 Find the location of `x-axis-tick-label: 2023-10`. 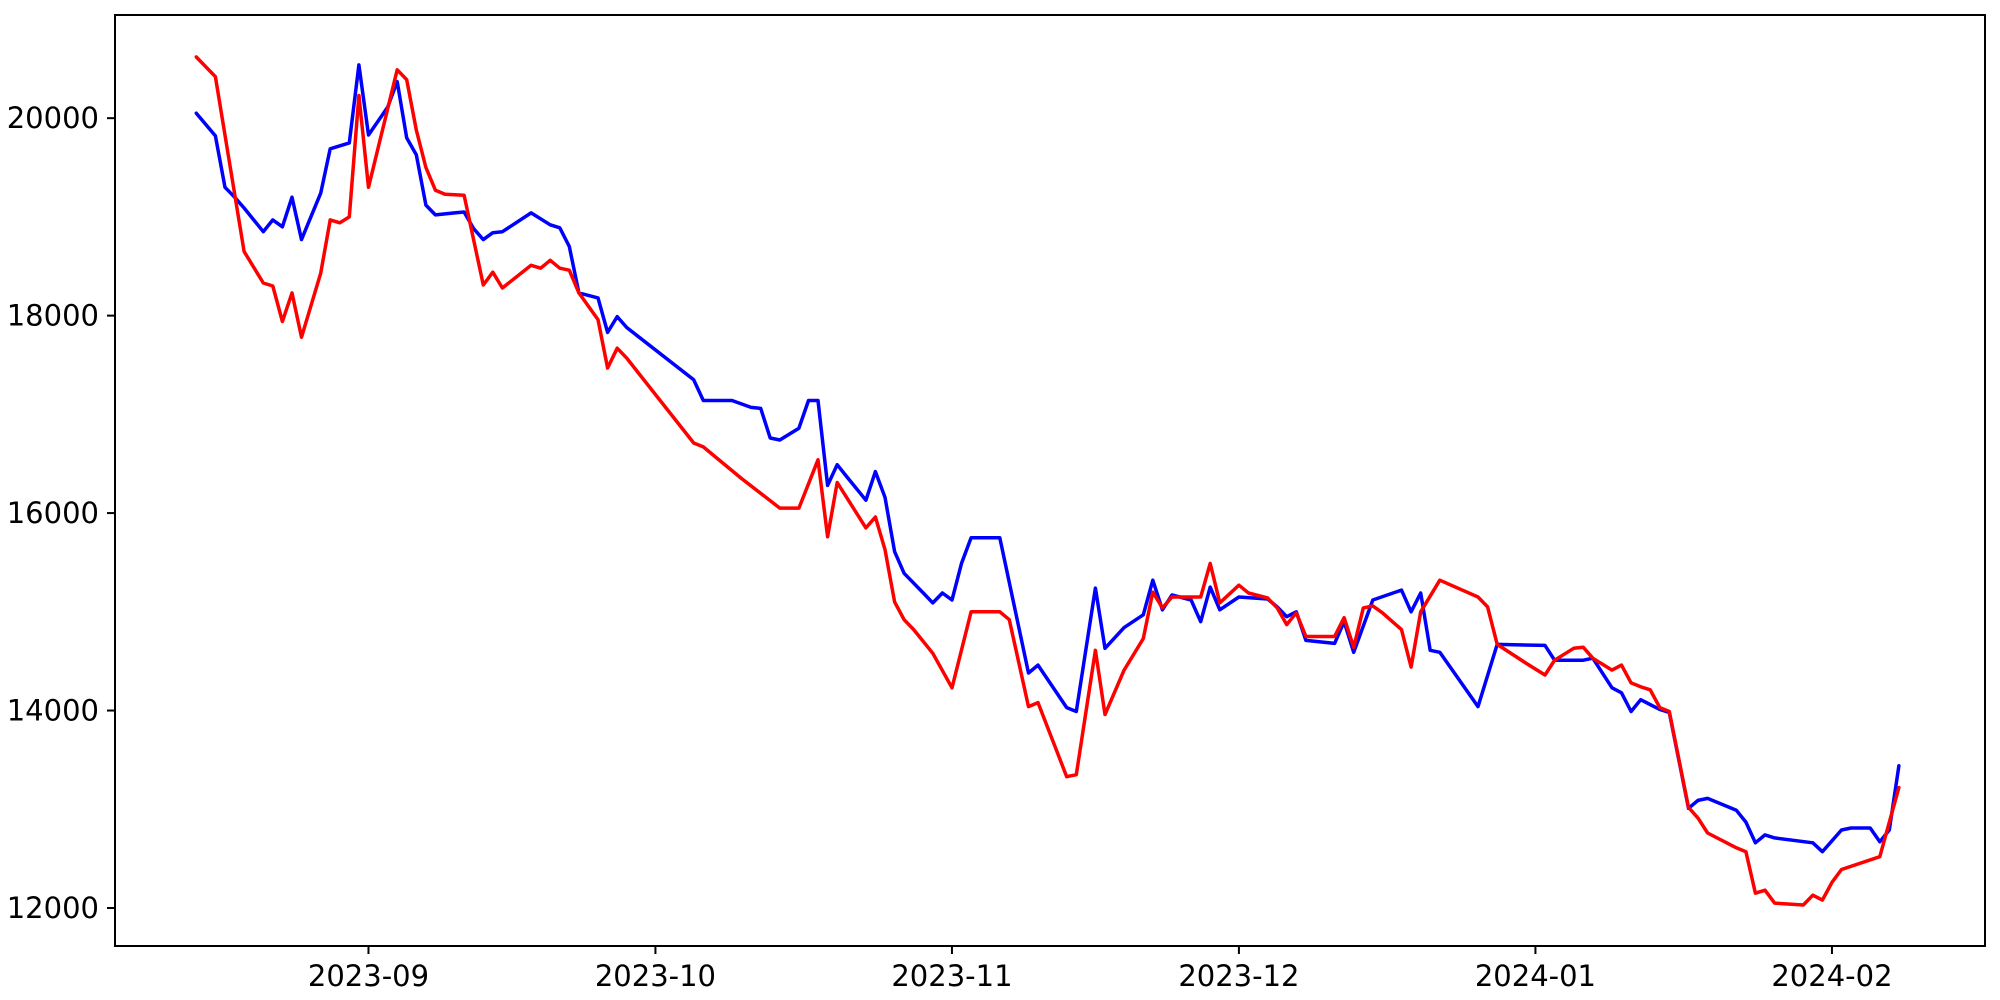

x-axis-tick-label: 2023-10 is located at coordinates (655, 976).